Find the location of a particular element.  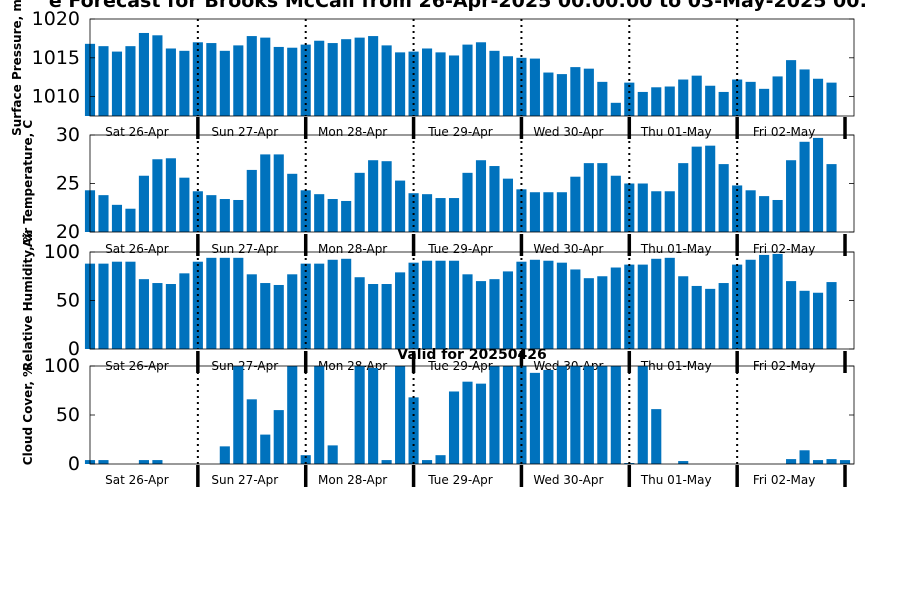

day-tick-label: Tue 29-Apr is located at coordinates (459, 132).